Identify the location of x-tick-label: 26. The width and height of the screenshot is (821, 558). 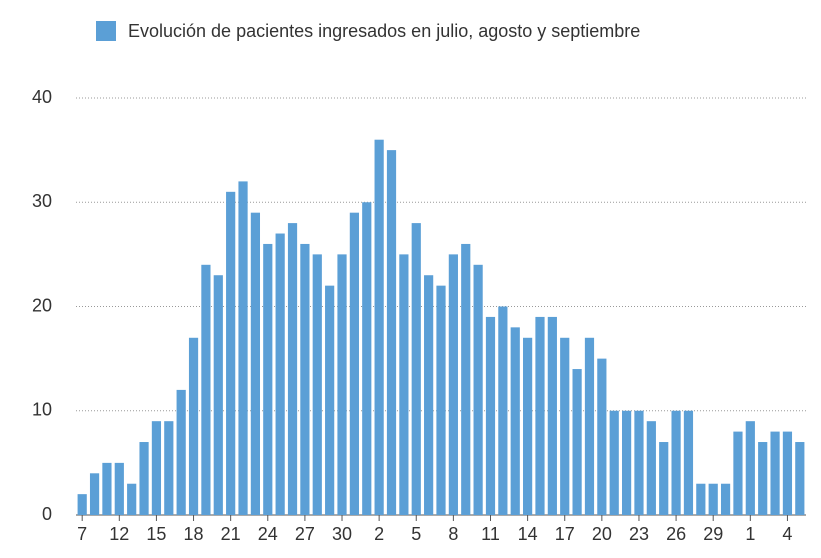
(676, 534).